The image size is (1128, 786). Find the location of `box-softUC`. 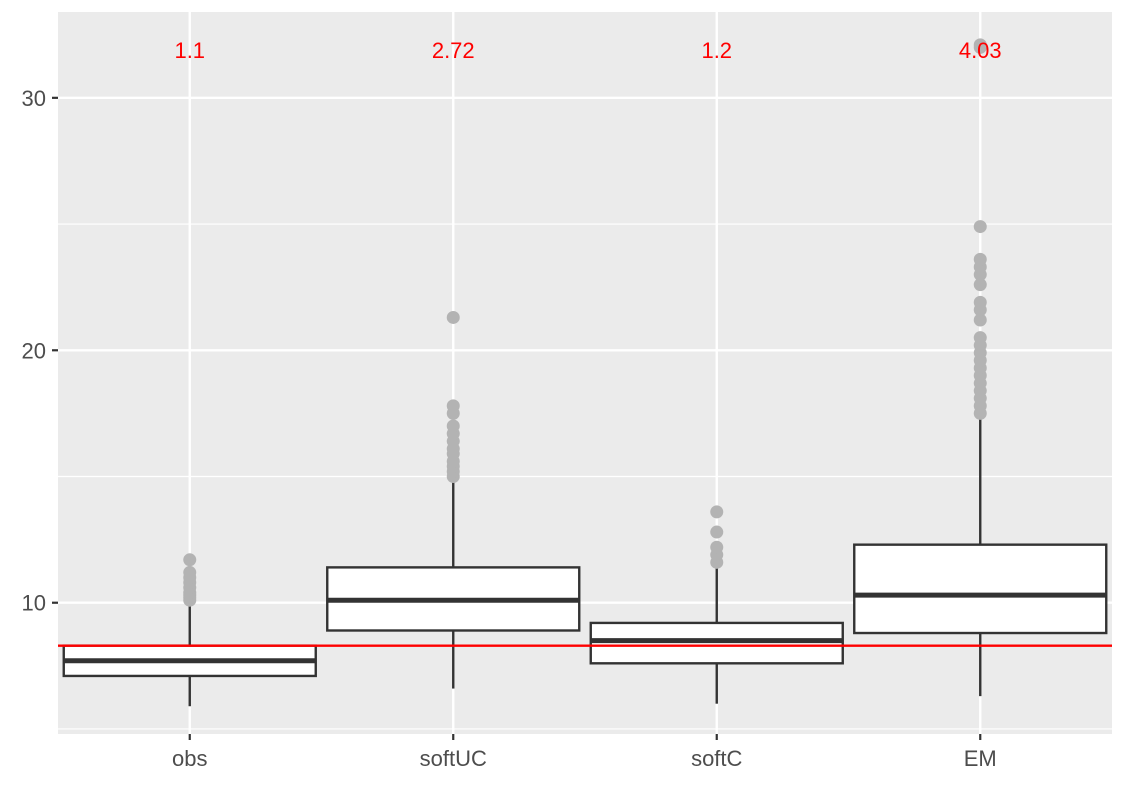

box-softUC is located at coordinates (453, 499).